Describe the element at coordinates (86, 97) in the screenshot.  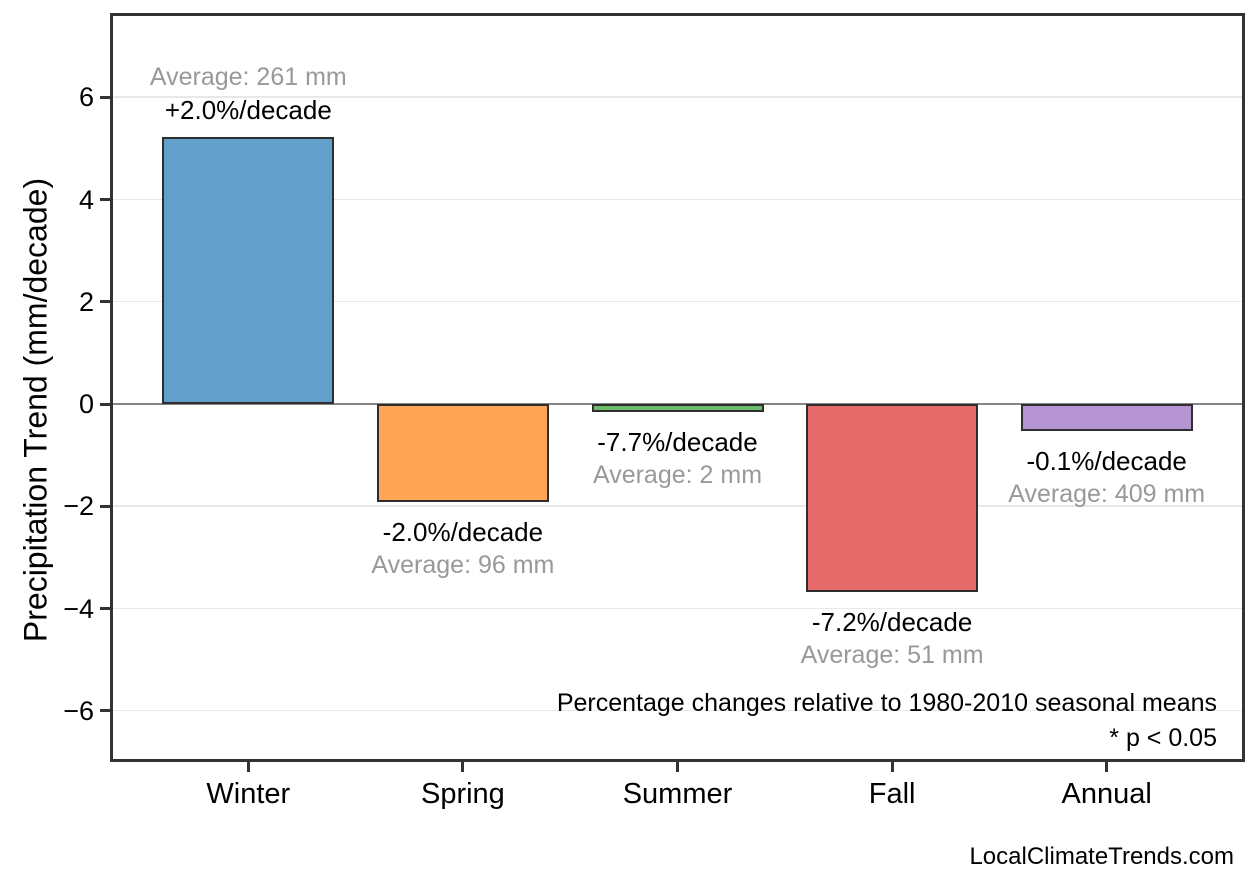
I see `y-tick-label: 6` at that location.